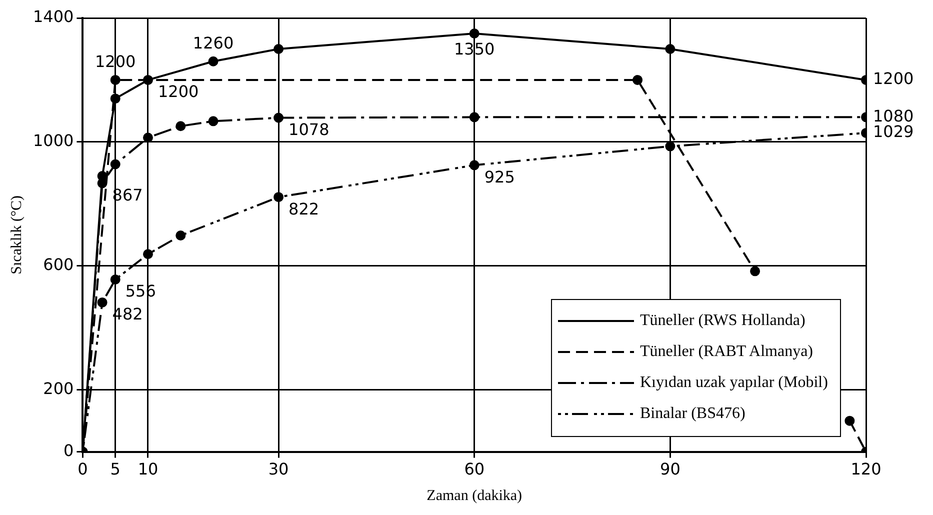 The width and height of the screenshot is (933, 515). Describe the element at coordinates (58, 264) in the screenshot. I see `y-tick-label: 600` at that location.